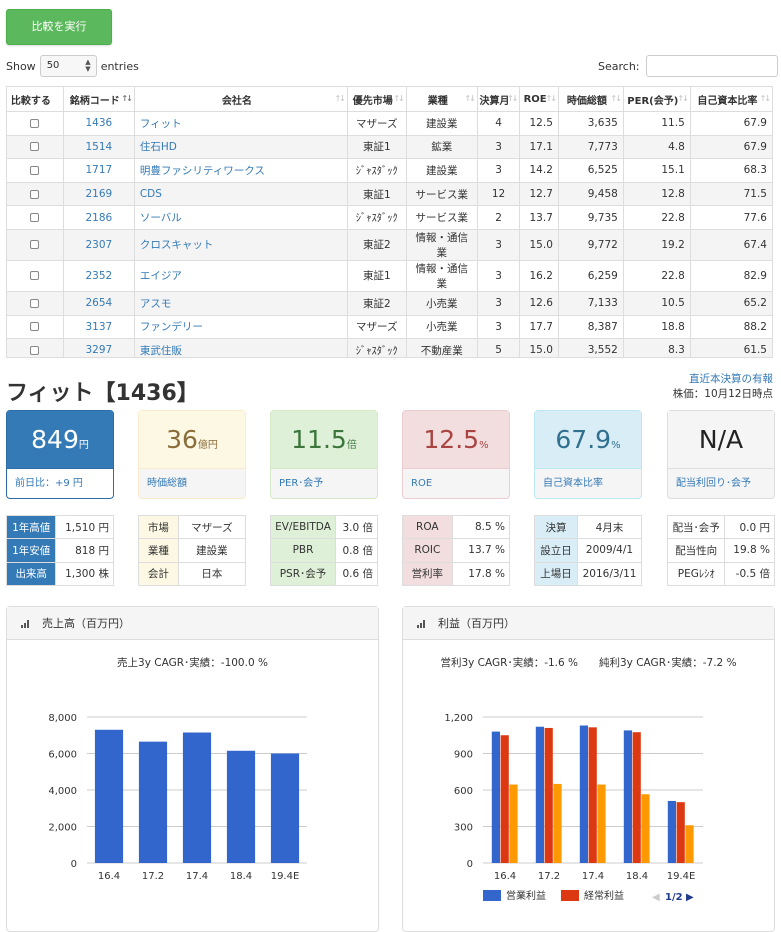 This screenshot has height=932, width=781. I want to click on stock-code-link: 1436, so click(99, 123).